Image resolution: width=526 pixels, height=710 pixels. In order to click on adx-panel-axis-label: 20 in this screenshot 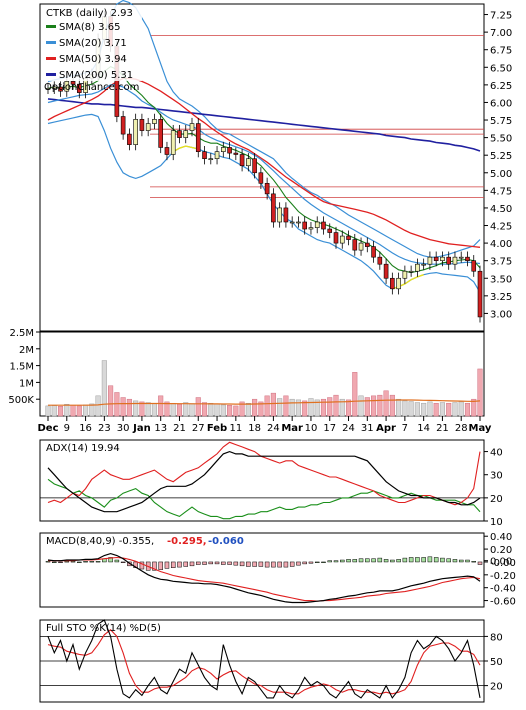, I will do `click(496, 499)`.